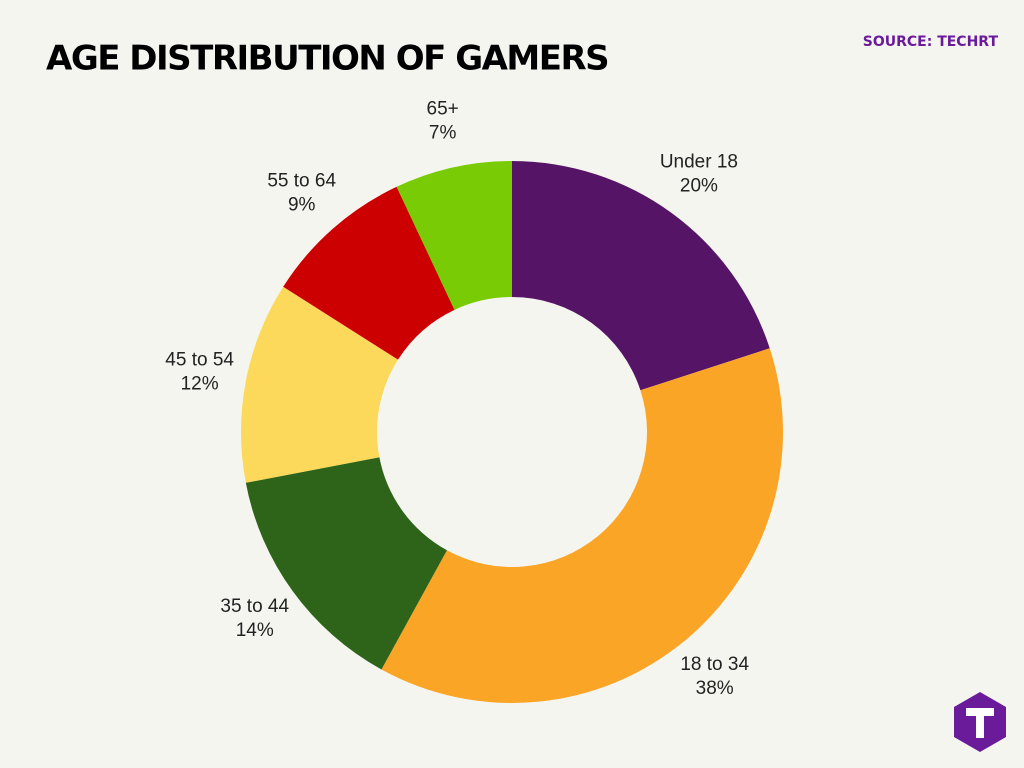 The image size is (1024, 768). I want to click on source: SOURCE: TECHRT, so click(931, 42).